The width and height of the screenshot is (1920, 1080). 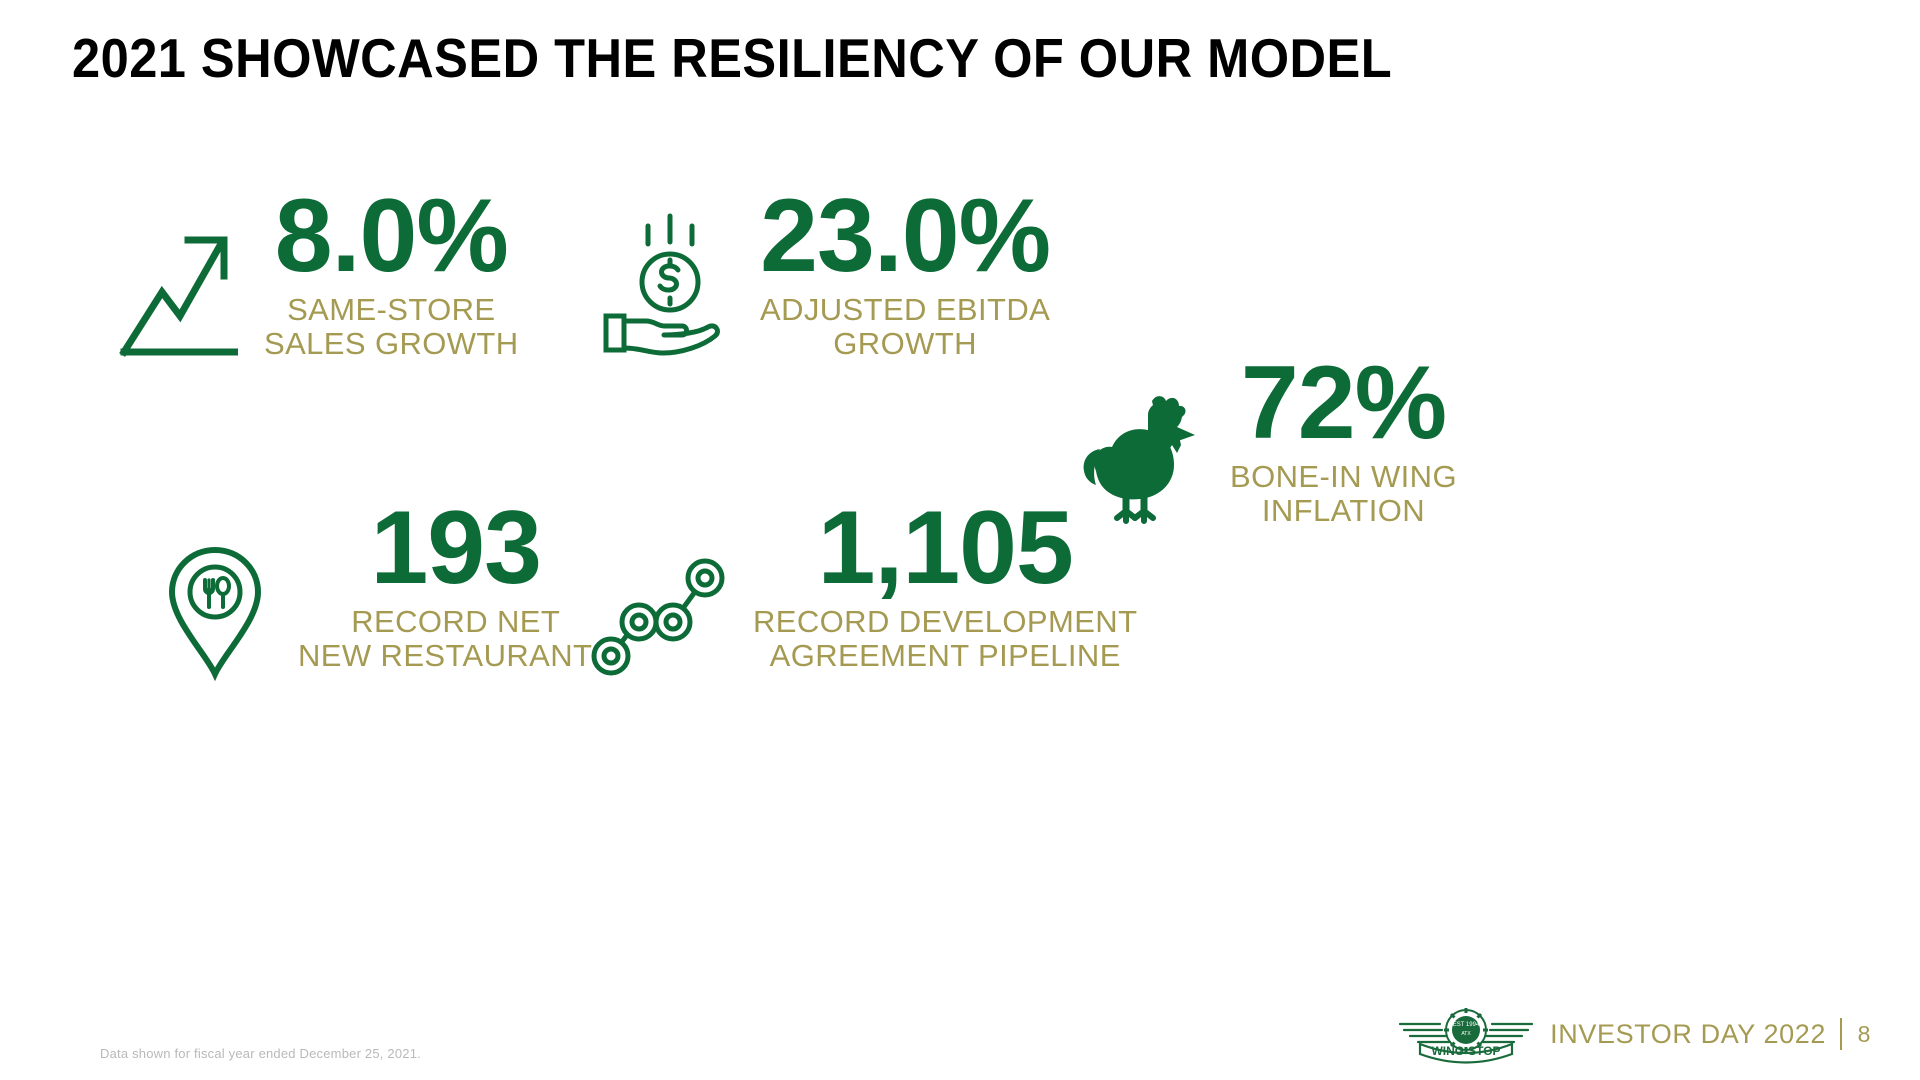 I want to click on stat-label-line1: ADJUSTED EBITDA, so click(x=905, y=309).